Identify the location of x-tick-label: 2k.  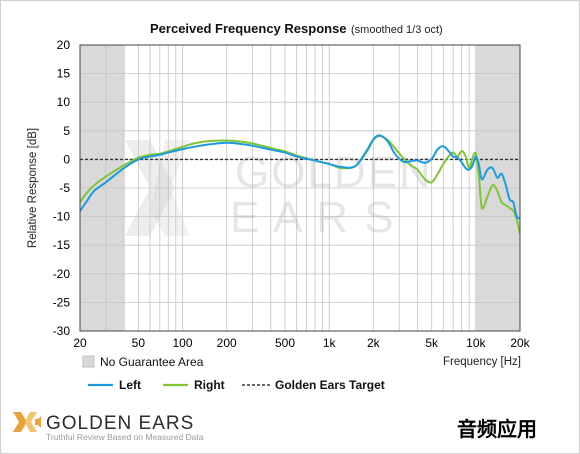
(374, 343).